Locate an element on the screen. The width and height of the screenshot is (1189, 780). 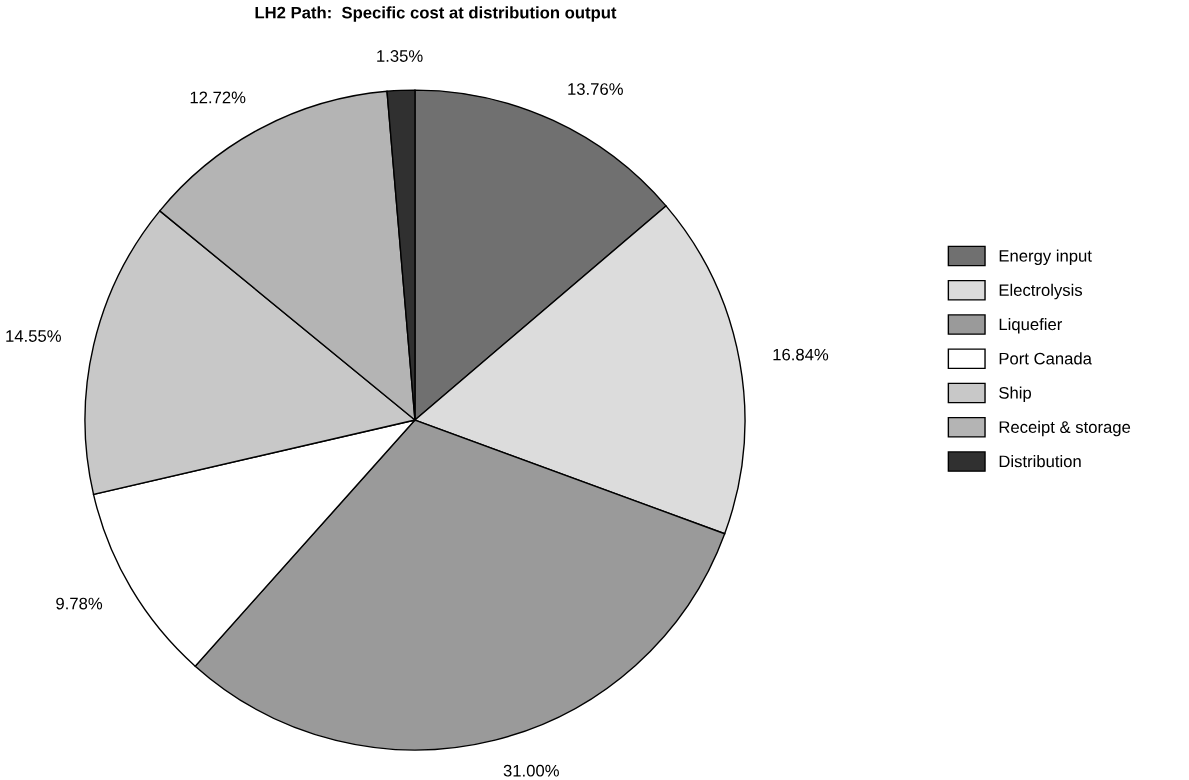
legend-label: Distribution is located at coordinates (1040, 461).